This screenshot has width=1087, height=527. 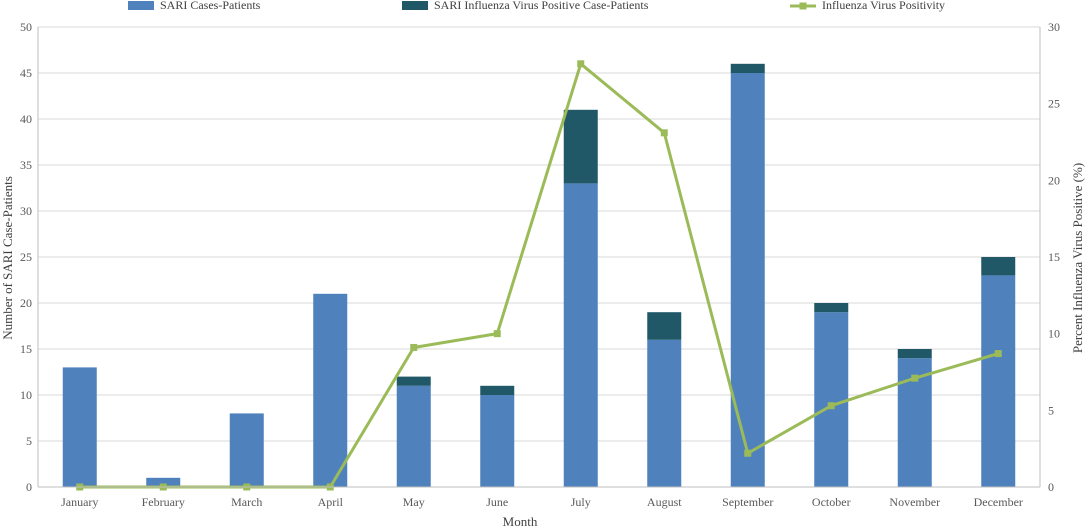 What do you see at coordinates (1077, 258) in the screenshot?
I see `y2-axis-title: Percent Influenza Virus Positive (%)` at bounding box center [1077, 258].